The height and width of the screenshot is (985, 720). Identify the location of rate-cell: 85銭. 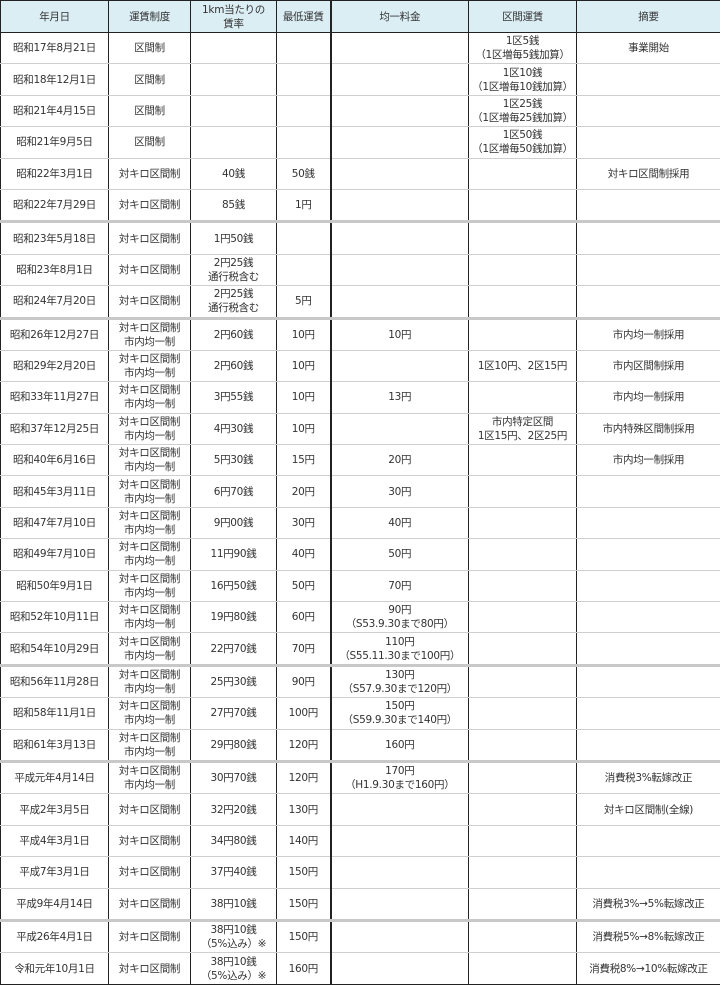
(234, 205).